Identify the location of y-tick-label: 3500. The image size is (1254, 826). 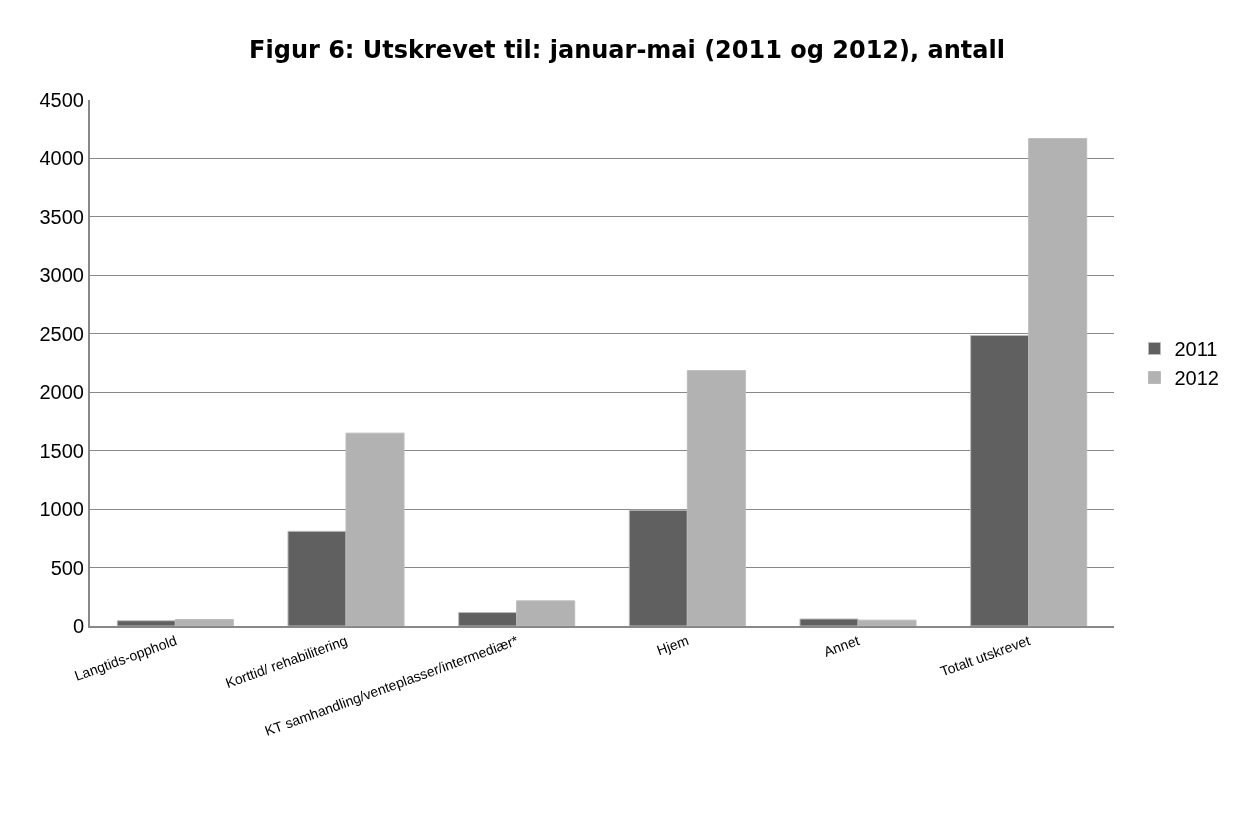
(61, 216).